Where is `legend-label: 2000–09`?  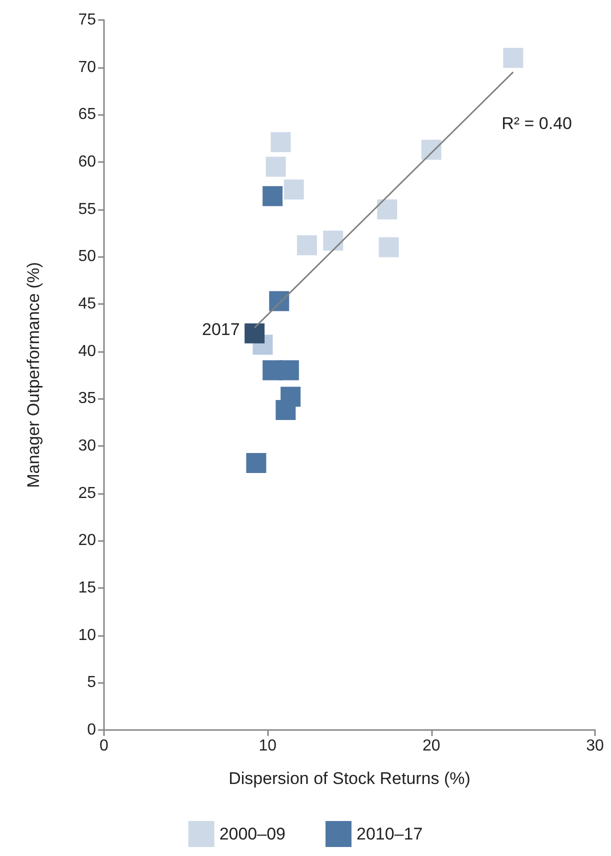 legend-label: 2000–09 is located at coordinates (252, 834).